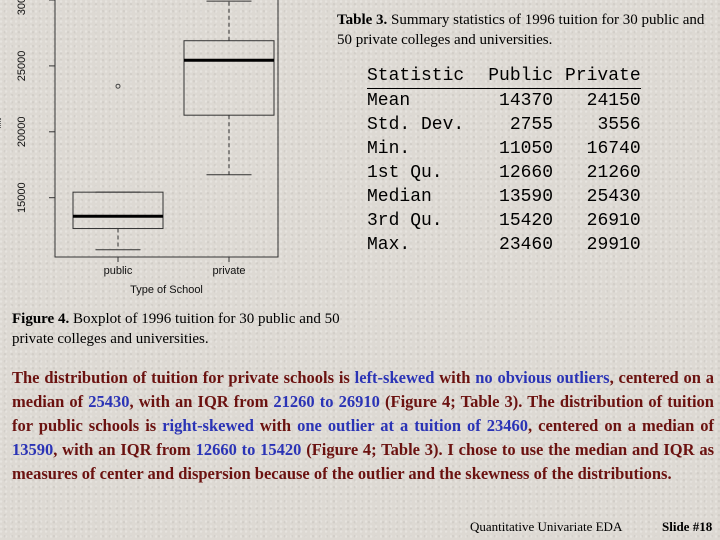 The height and width of the screenshot is (540, 720). What do you see at coordinates (531, 125) in the screenshot?
I see `table-cell-public: 2755` at bounding box center [531, 125].